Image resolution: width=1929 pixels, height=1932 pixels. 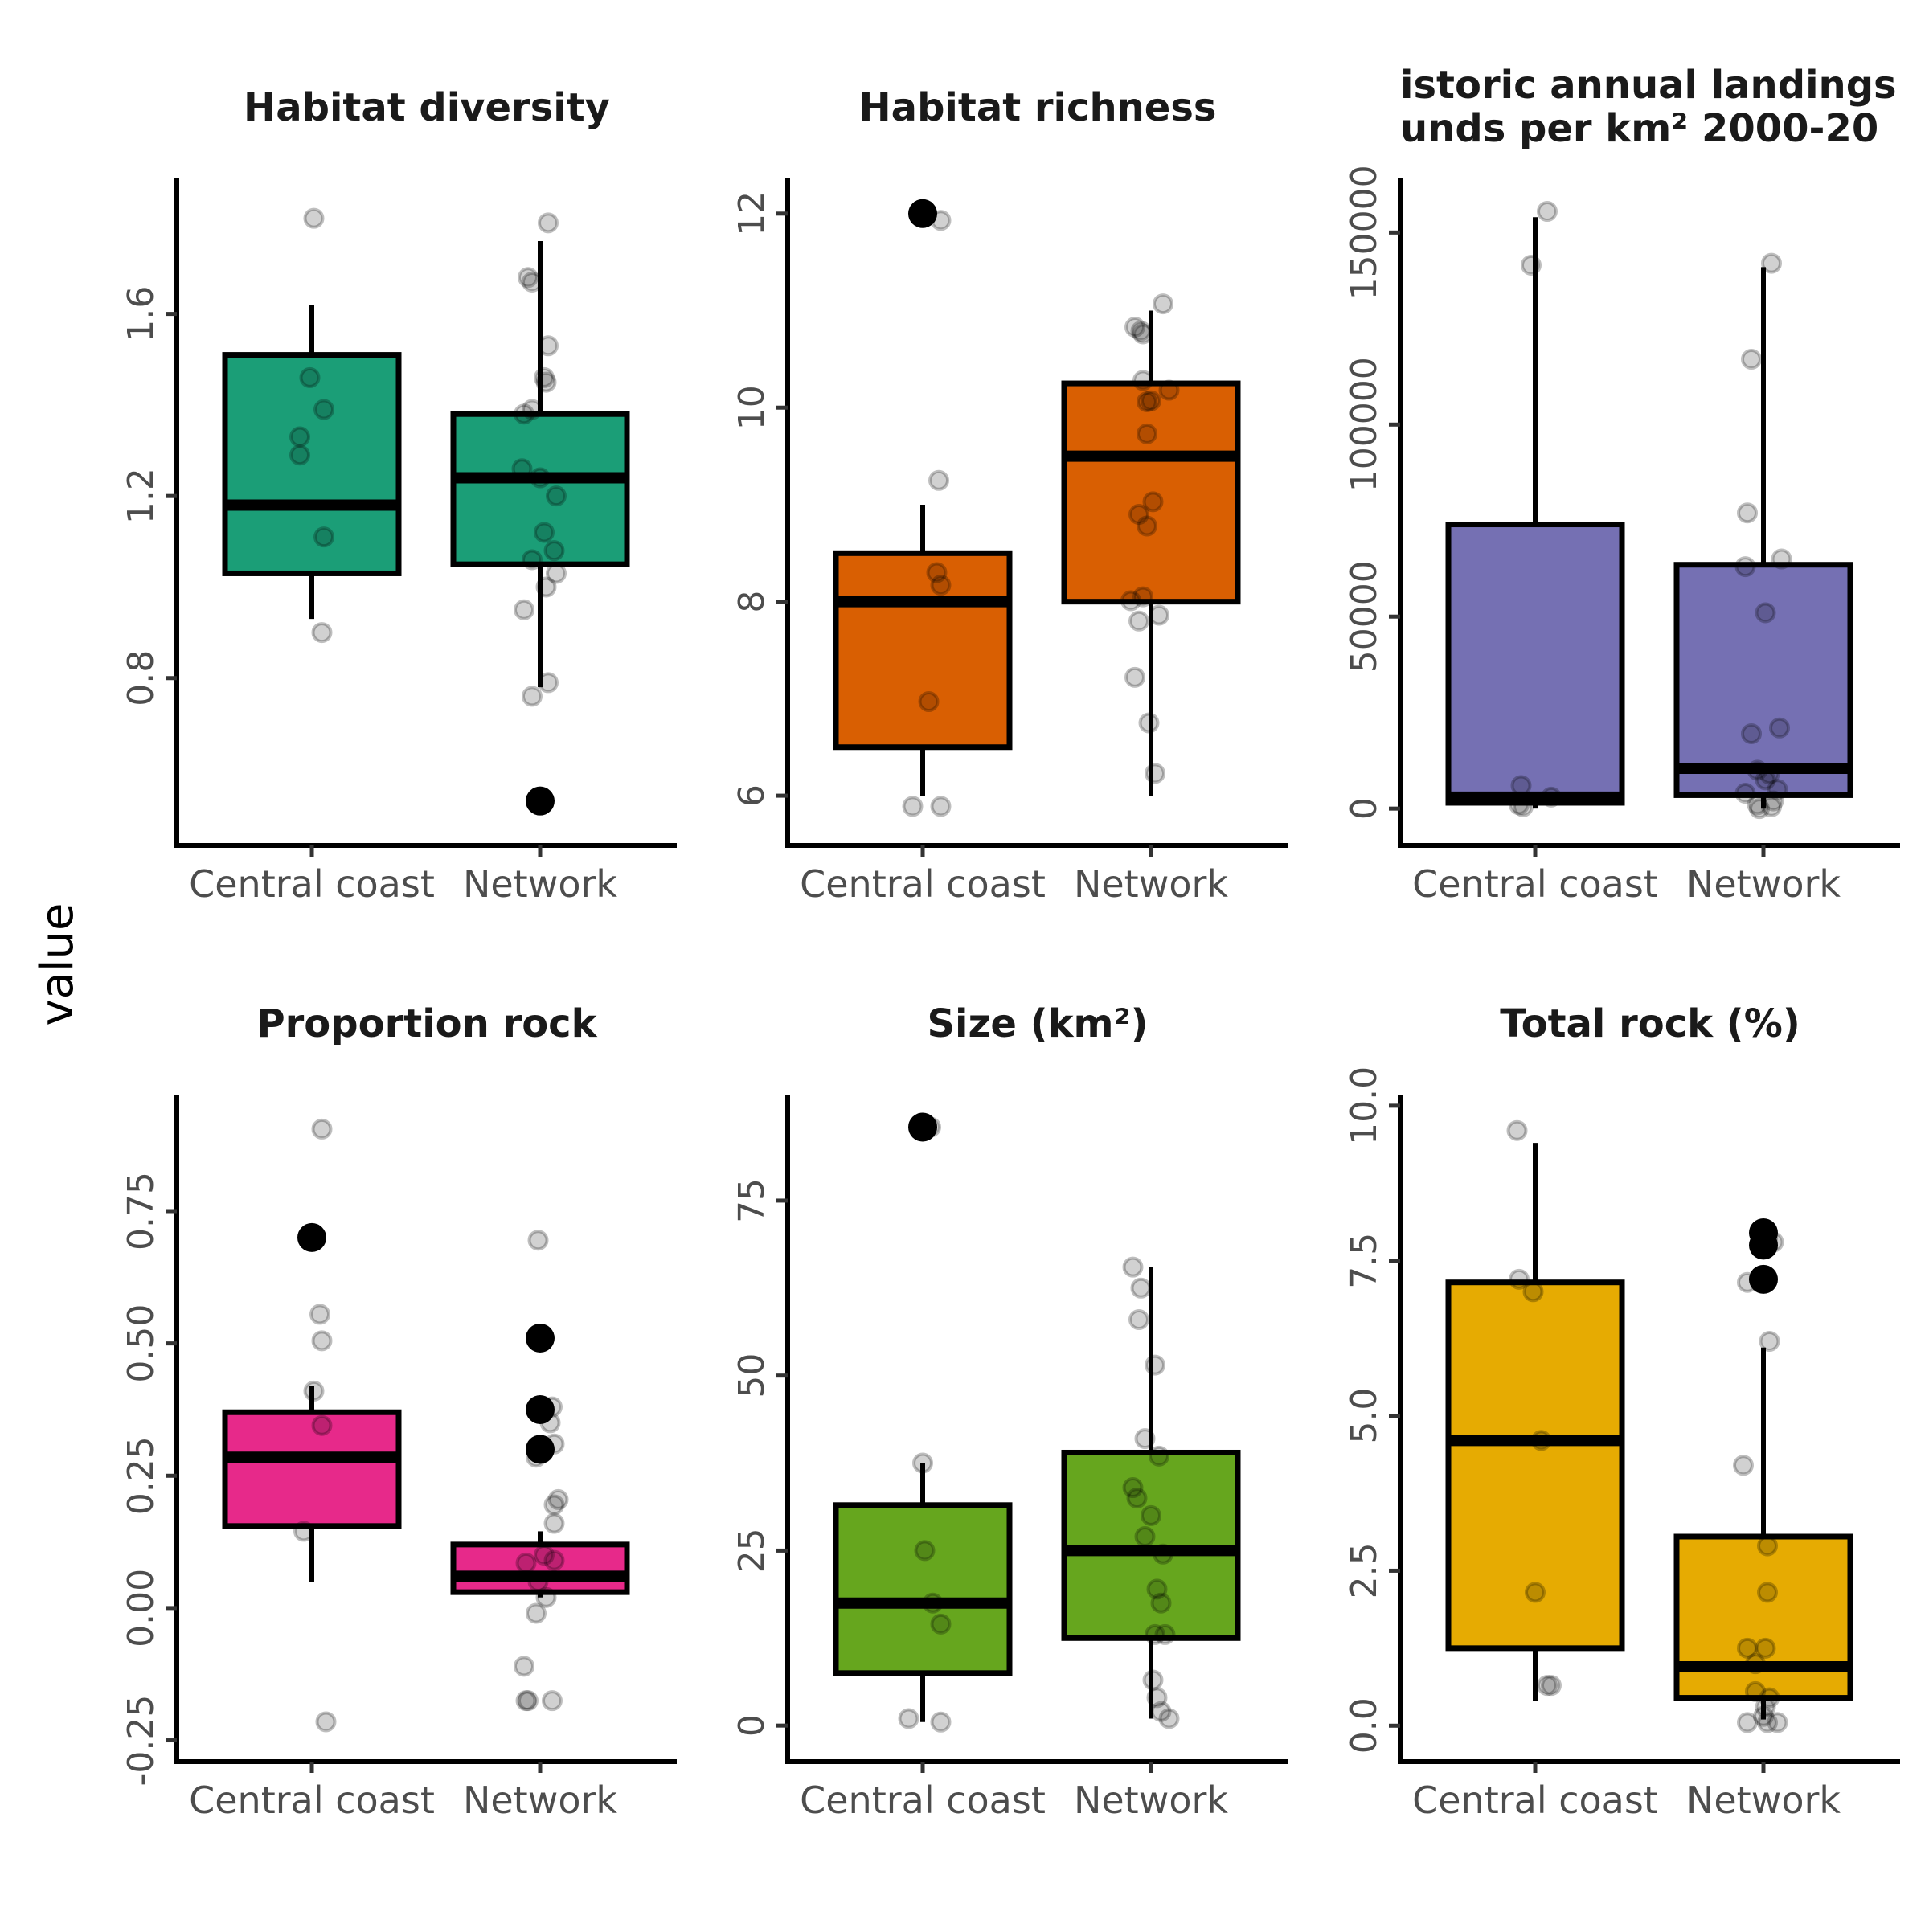 What do you see at coordinates (1364, 1570) in the screenshot?
I see `y-tick-label: 2.5` at bounding box center [1364, 1570].